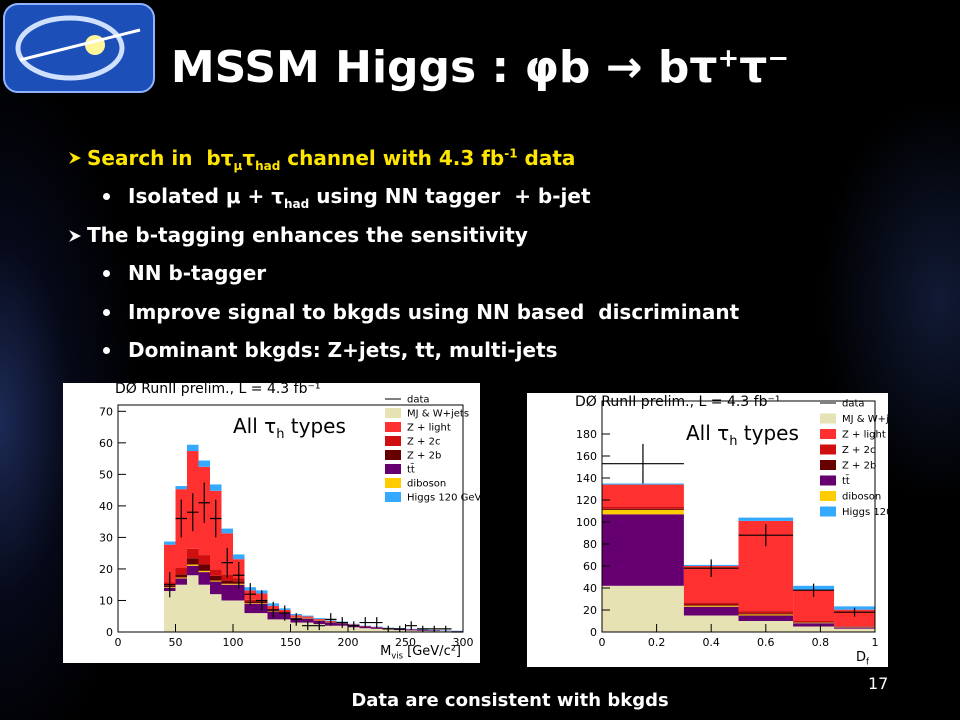 This screenshot has width=960, height=720. Describe the element at coordinates (657, 642) in the screenshot. I see `x-tick-label: 0.2` at that location.